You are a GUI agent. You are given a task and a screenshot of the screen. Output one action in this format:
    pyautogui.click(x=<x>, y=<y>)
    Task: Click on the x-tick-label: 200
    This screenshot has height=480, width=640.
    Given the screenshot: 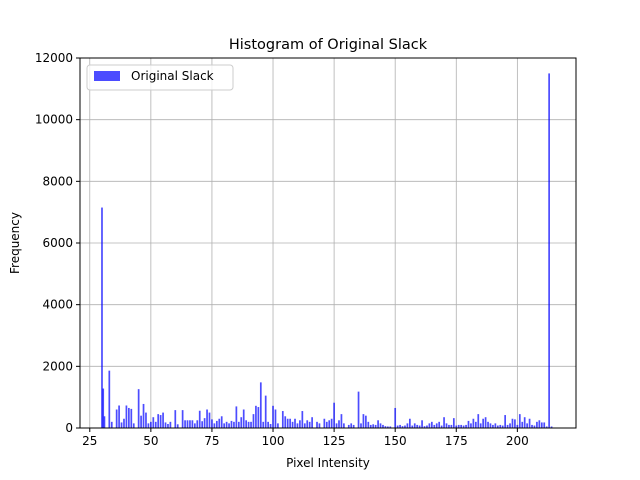 What is the action you would take?
    pyautogui.click(x=517, y=441)
    